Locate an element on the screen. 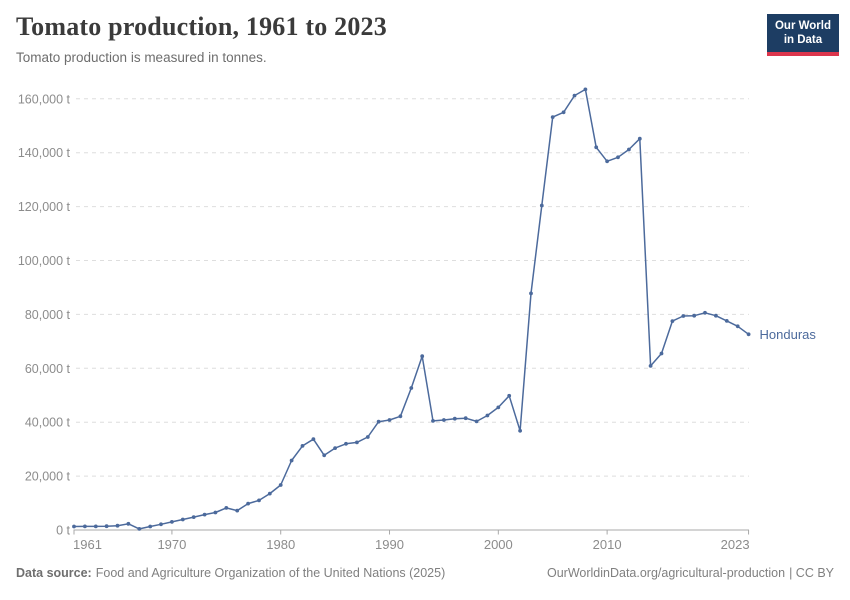 This screenshot has width=850, height=600. x-axis-label: 1990 is located at coordinates (389, 544).